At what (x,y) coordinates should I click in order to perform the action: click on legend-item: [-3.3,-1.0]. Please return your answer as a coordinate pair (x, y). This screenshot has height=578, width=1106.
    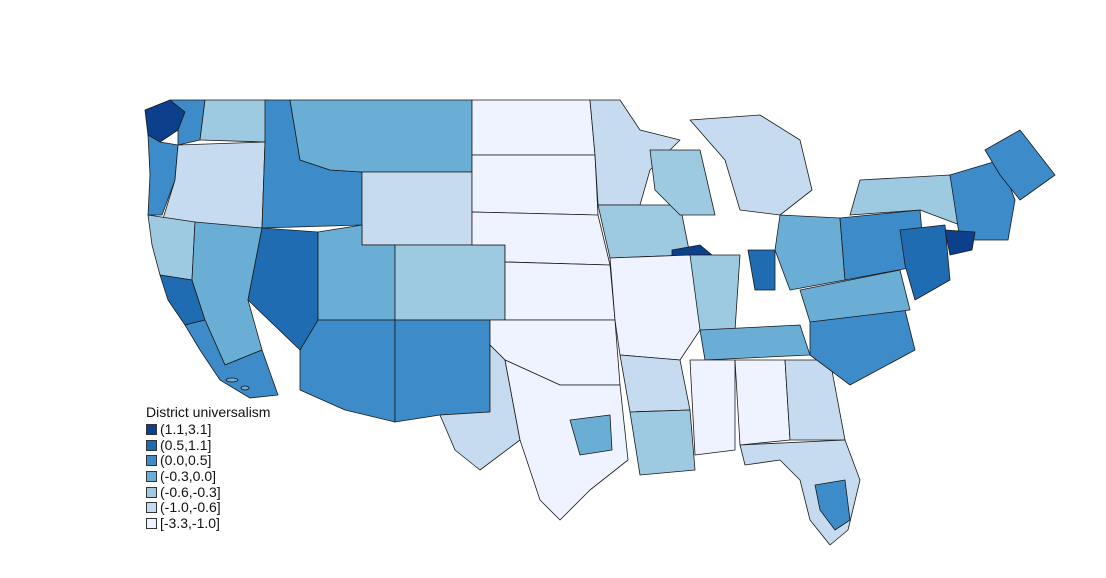
    Looking at the image, I should click on (226, 523).